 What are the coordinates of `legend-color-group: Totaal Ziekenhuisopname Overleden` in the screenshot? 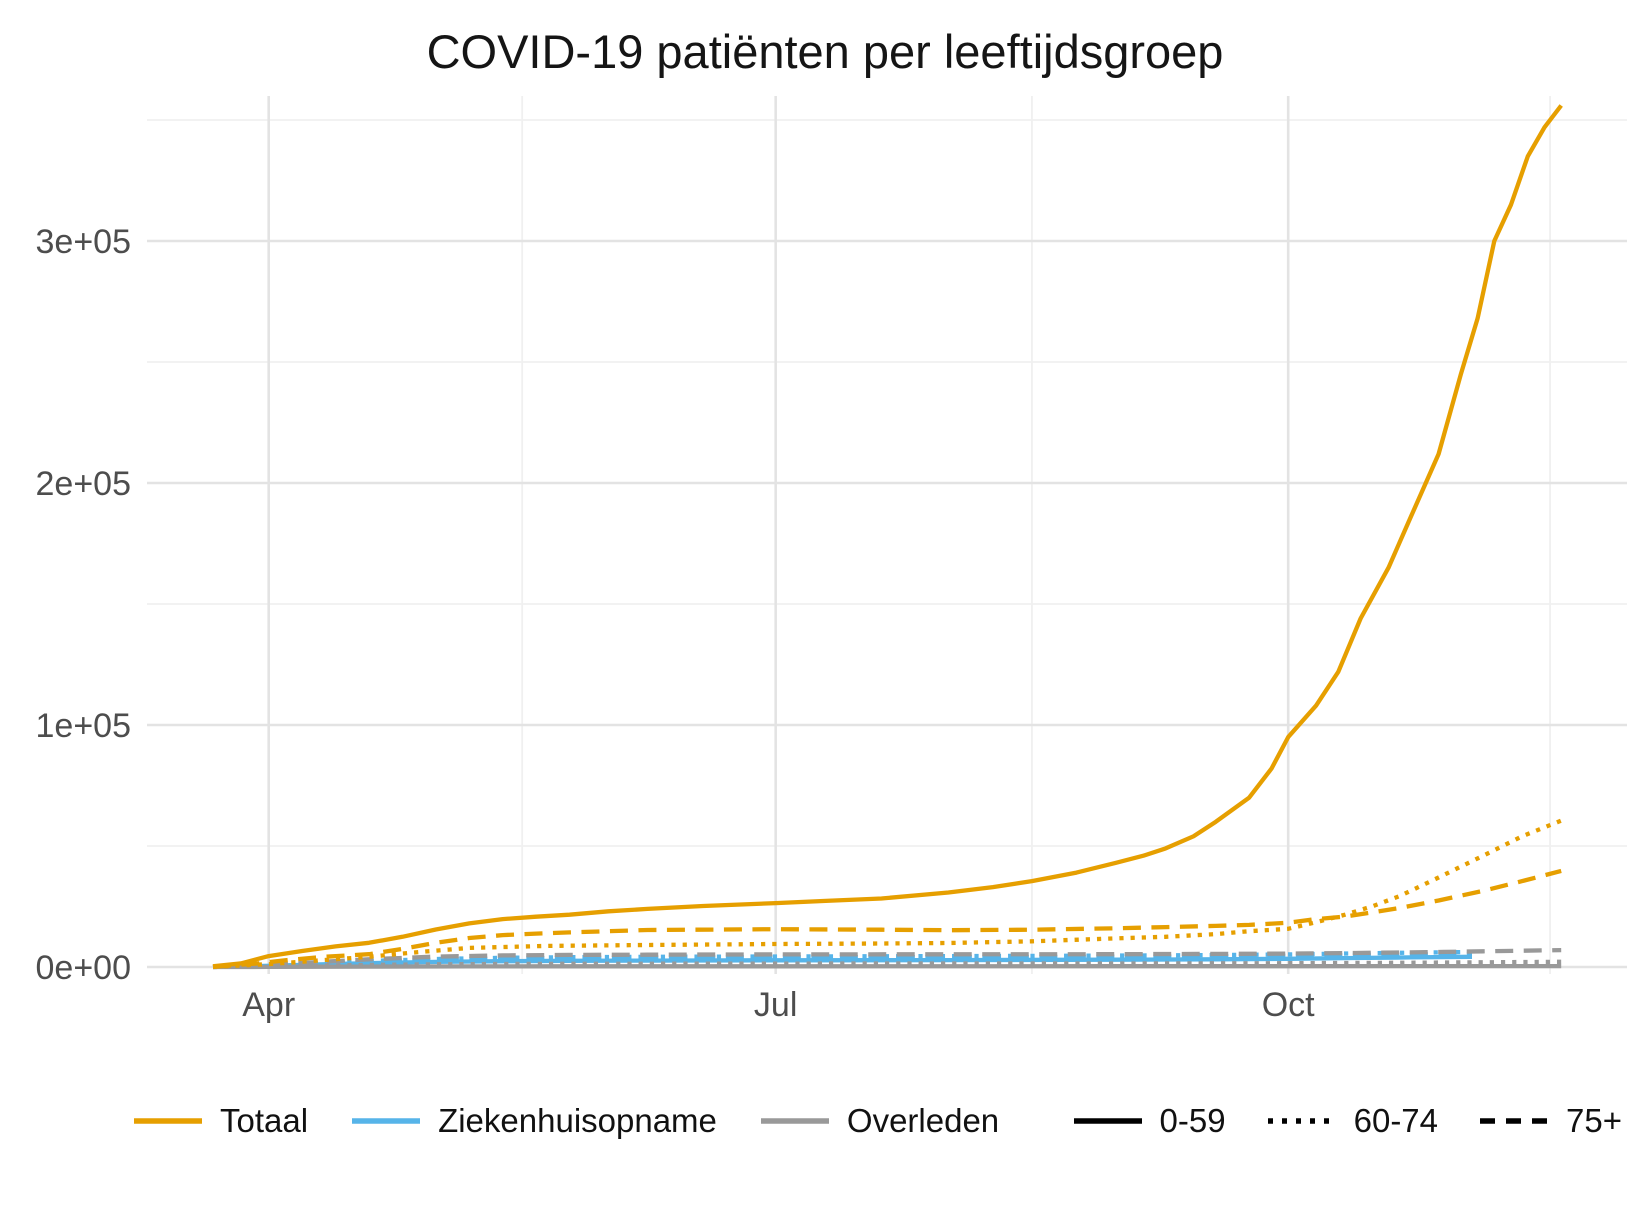 It's located at (565, 1121).